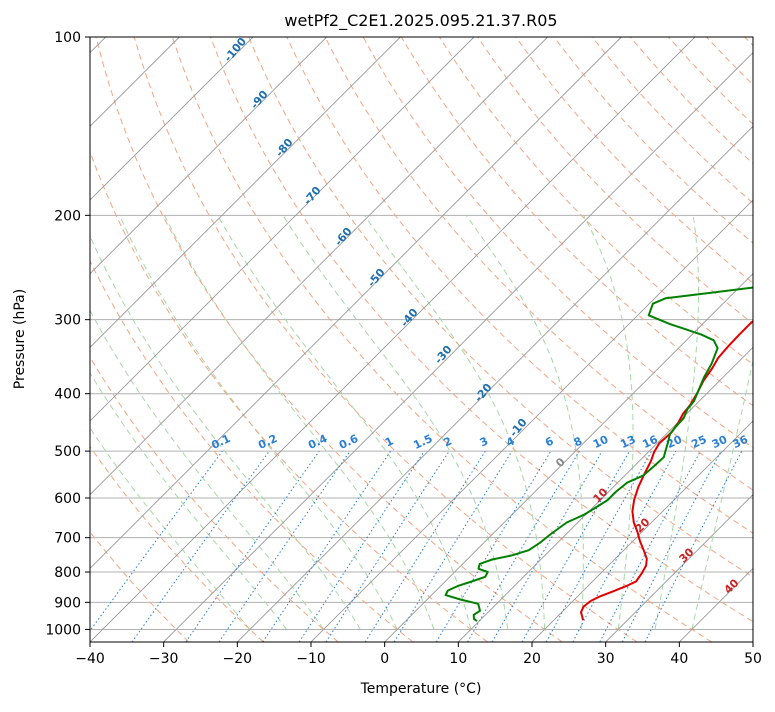  What do you see at coordinates (67, 216) in the screenshot?
I see `y-tick-label: 200` at bounding box center [67, 216].